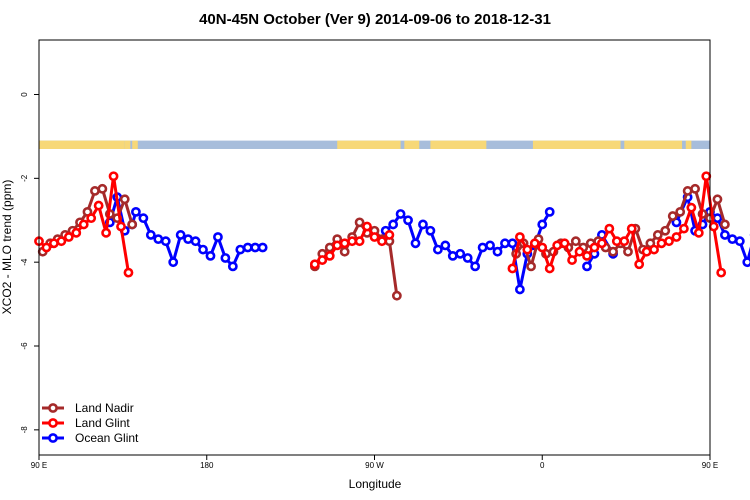 The image size is (750, 500). What do you see at coordinates (7, 247) in the screenshot?
I see `y-axis-title: XCO2 - MLO trend (ppm)` at bounding box center [7, 247].